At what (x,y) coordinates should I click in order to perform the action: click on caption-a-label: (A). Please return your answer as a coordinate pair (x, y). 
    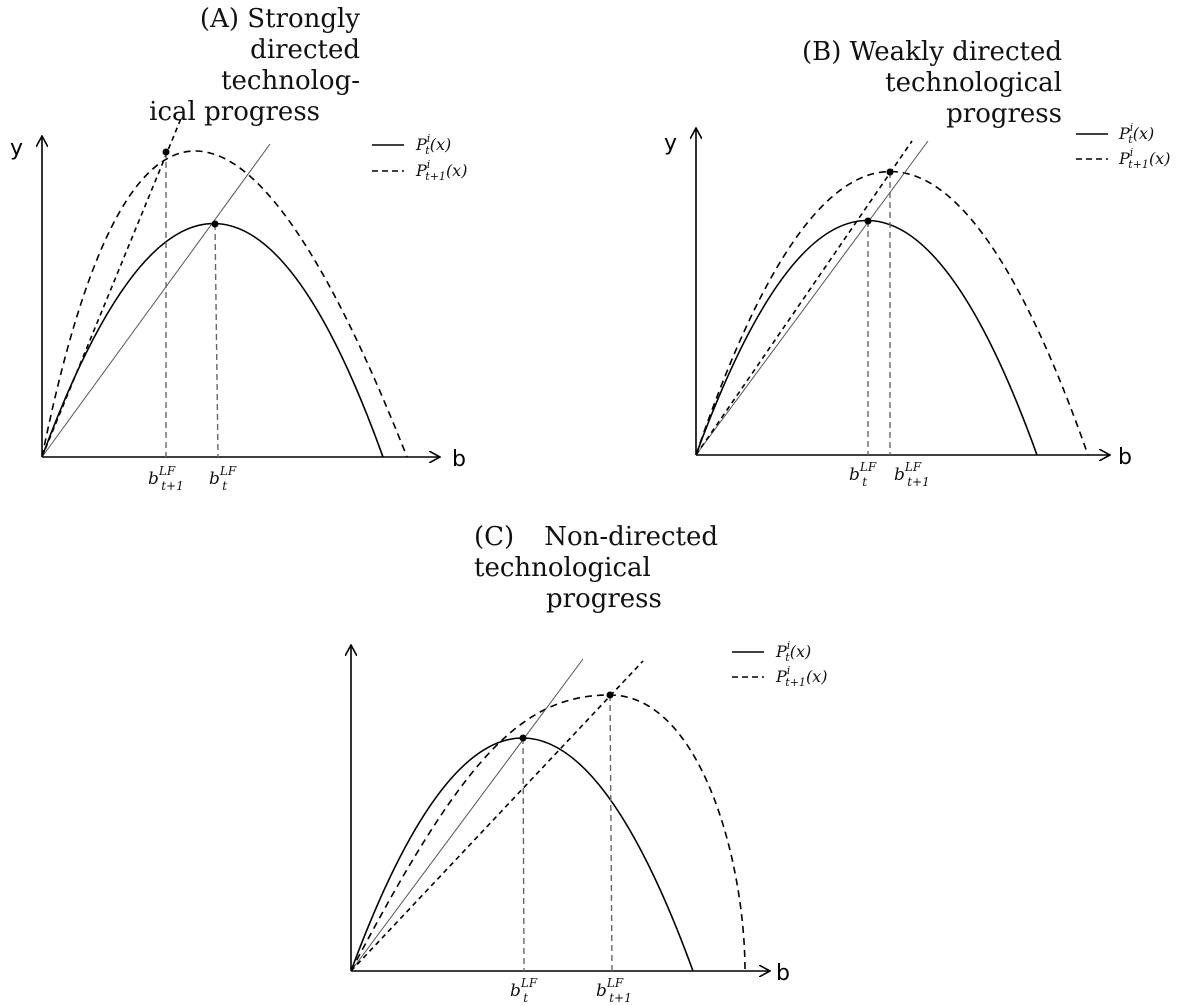
    Looking at the image, I should click on (219, 19).